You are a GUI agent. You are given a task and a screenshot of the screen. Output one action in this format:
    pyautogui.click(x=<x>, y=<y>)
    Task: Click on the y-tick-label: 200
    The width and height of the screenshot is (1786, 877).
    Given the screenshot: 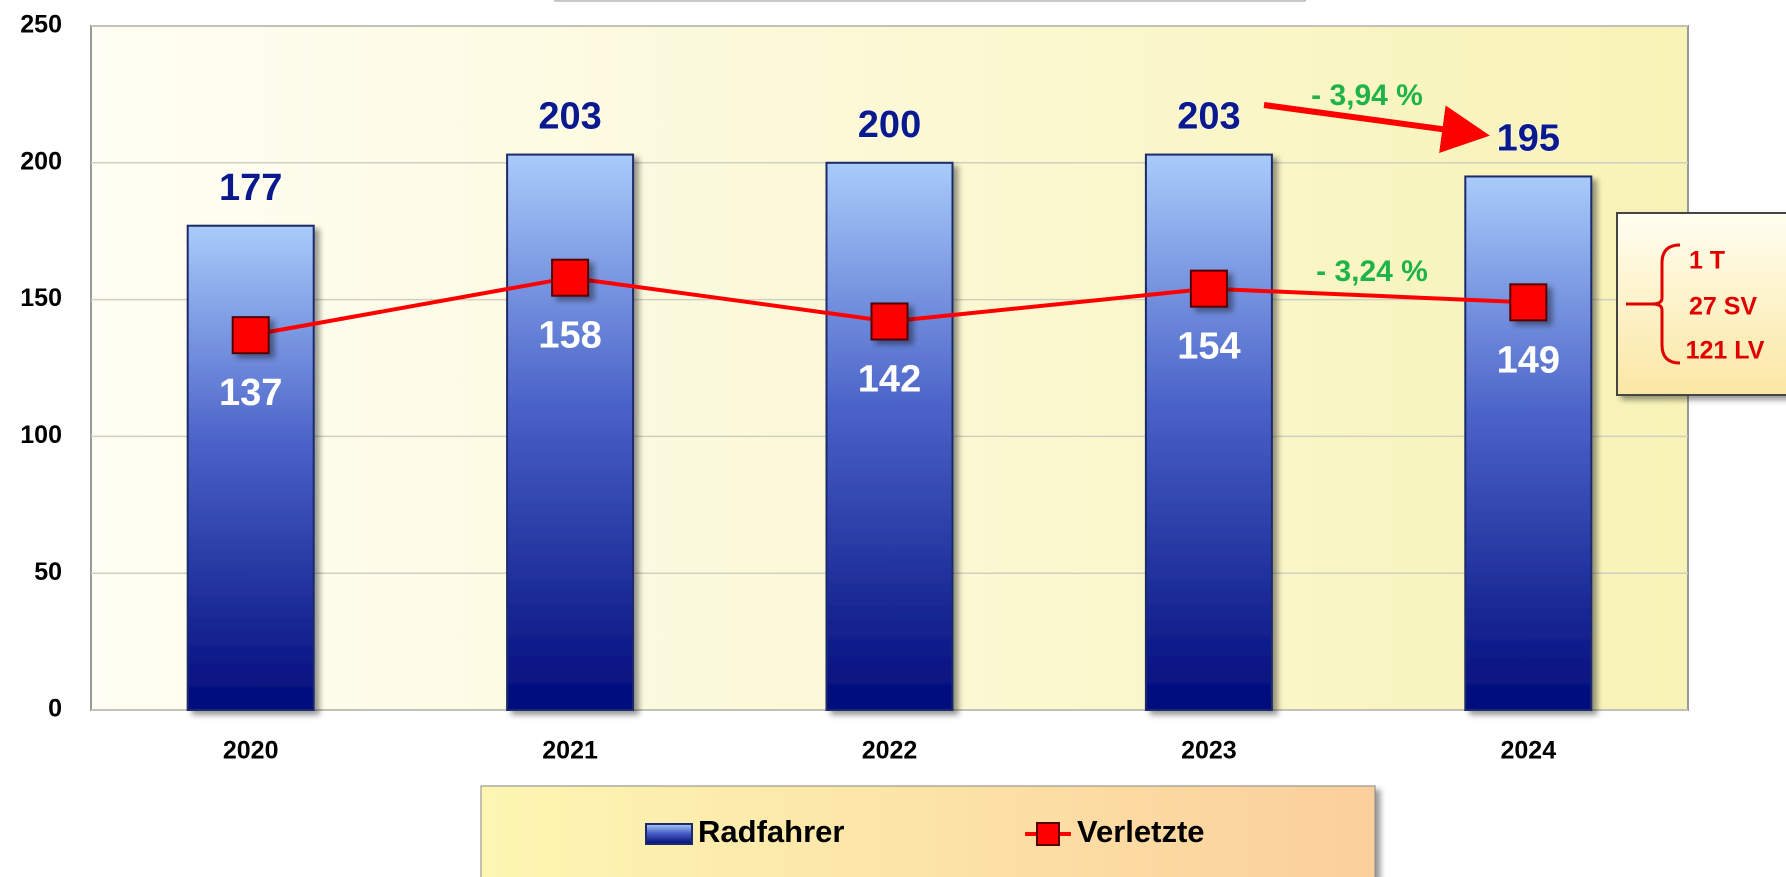 What is the action you would take?
    pyautogui.click(x=41, y=161)
    